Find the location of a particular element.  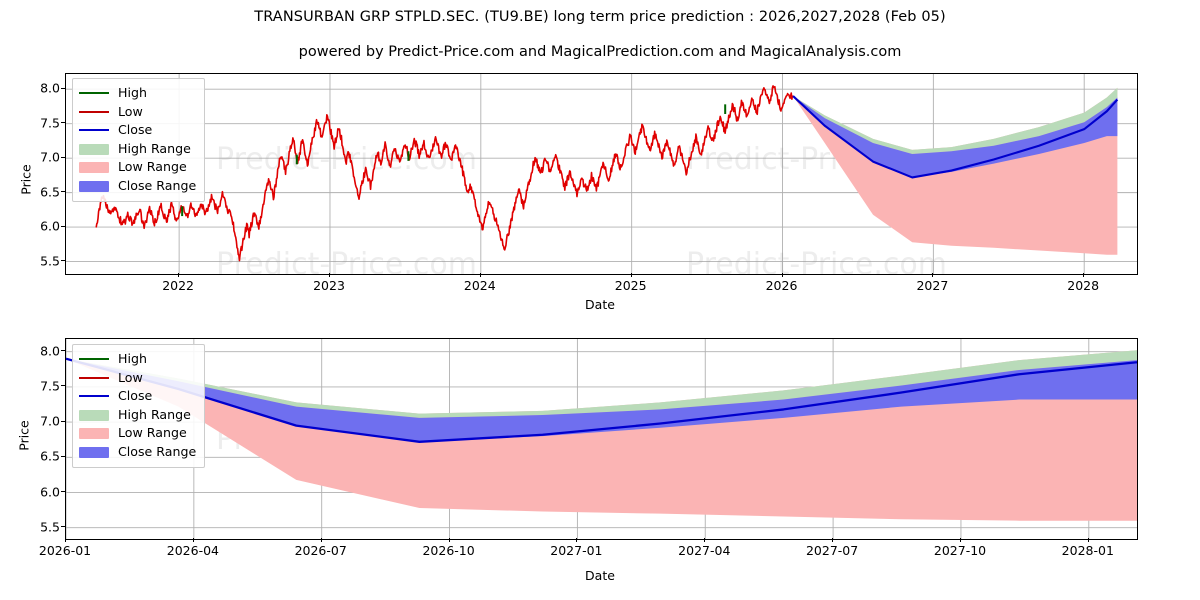

top-chart-xtick-label: 2028 is located at coordinates (1083, 285).